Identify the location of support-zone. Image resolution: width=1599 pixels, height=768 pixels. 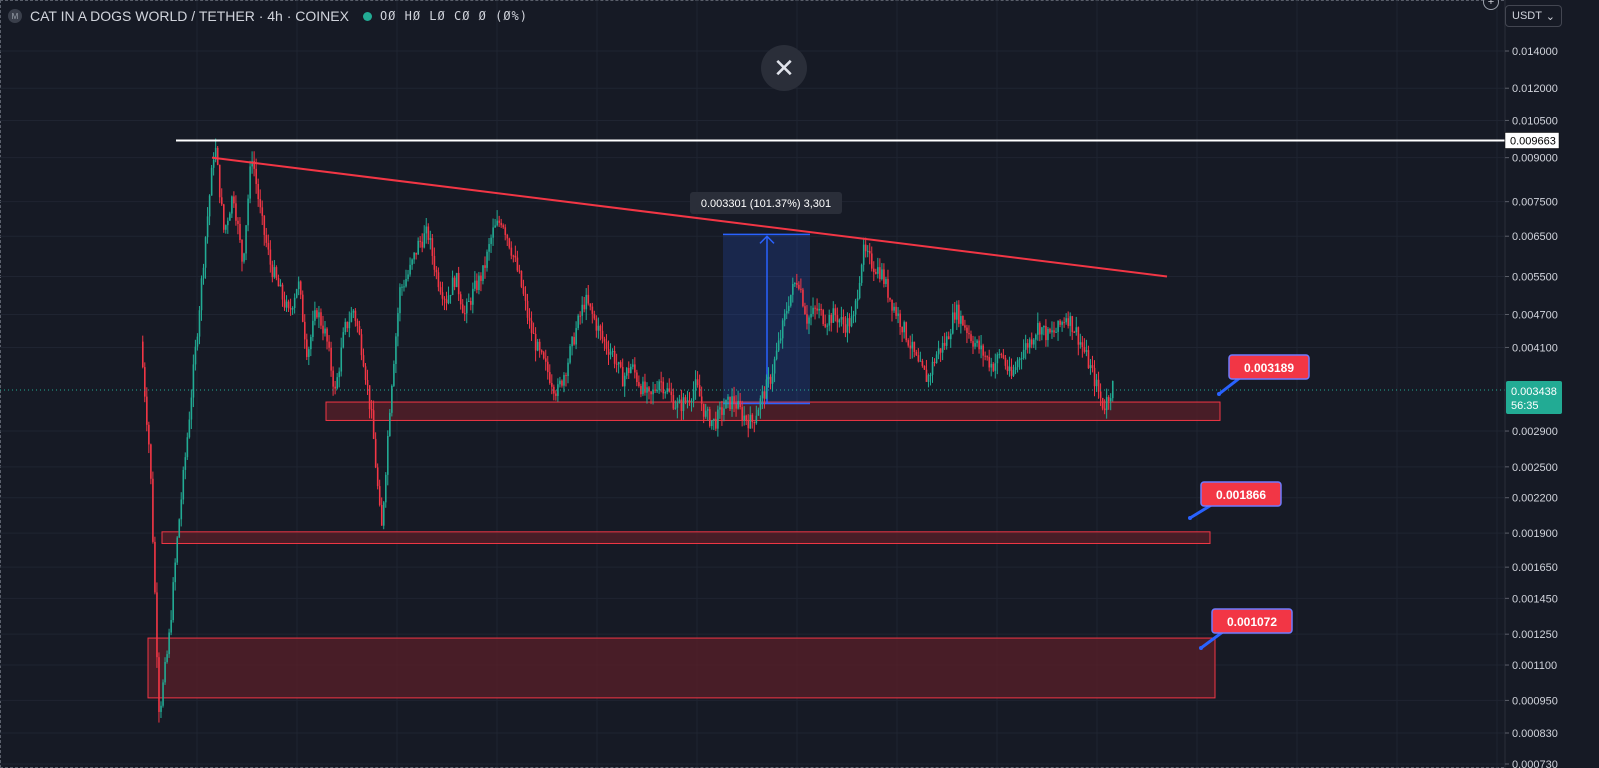
(773, 411).